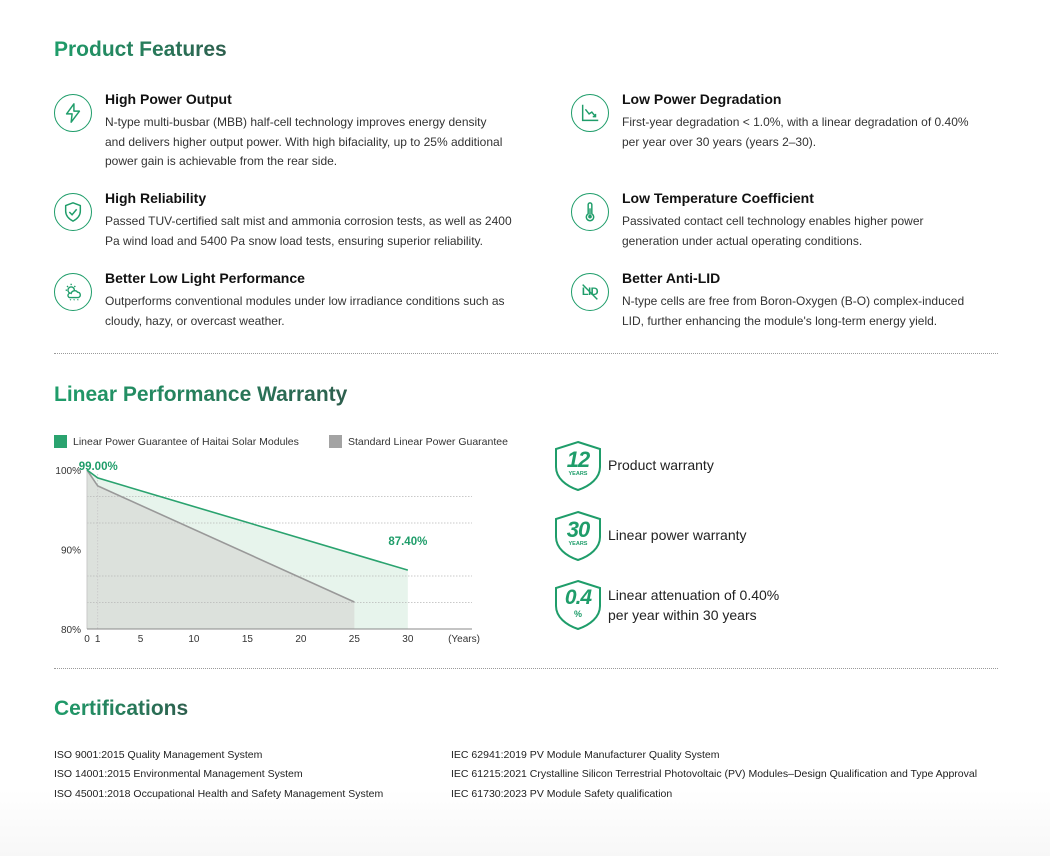  What do you see at coordinates (671, 278) in the screenshot?
I see `feature-title: Better Anti-LID` at bounding box center [671, 278].